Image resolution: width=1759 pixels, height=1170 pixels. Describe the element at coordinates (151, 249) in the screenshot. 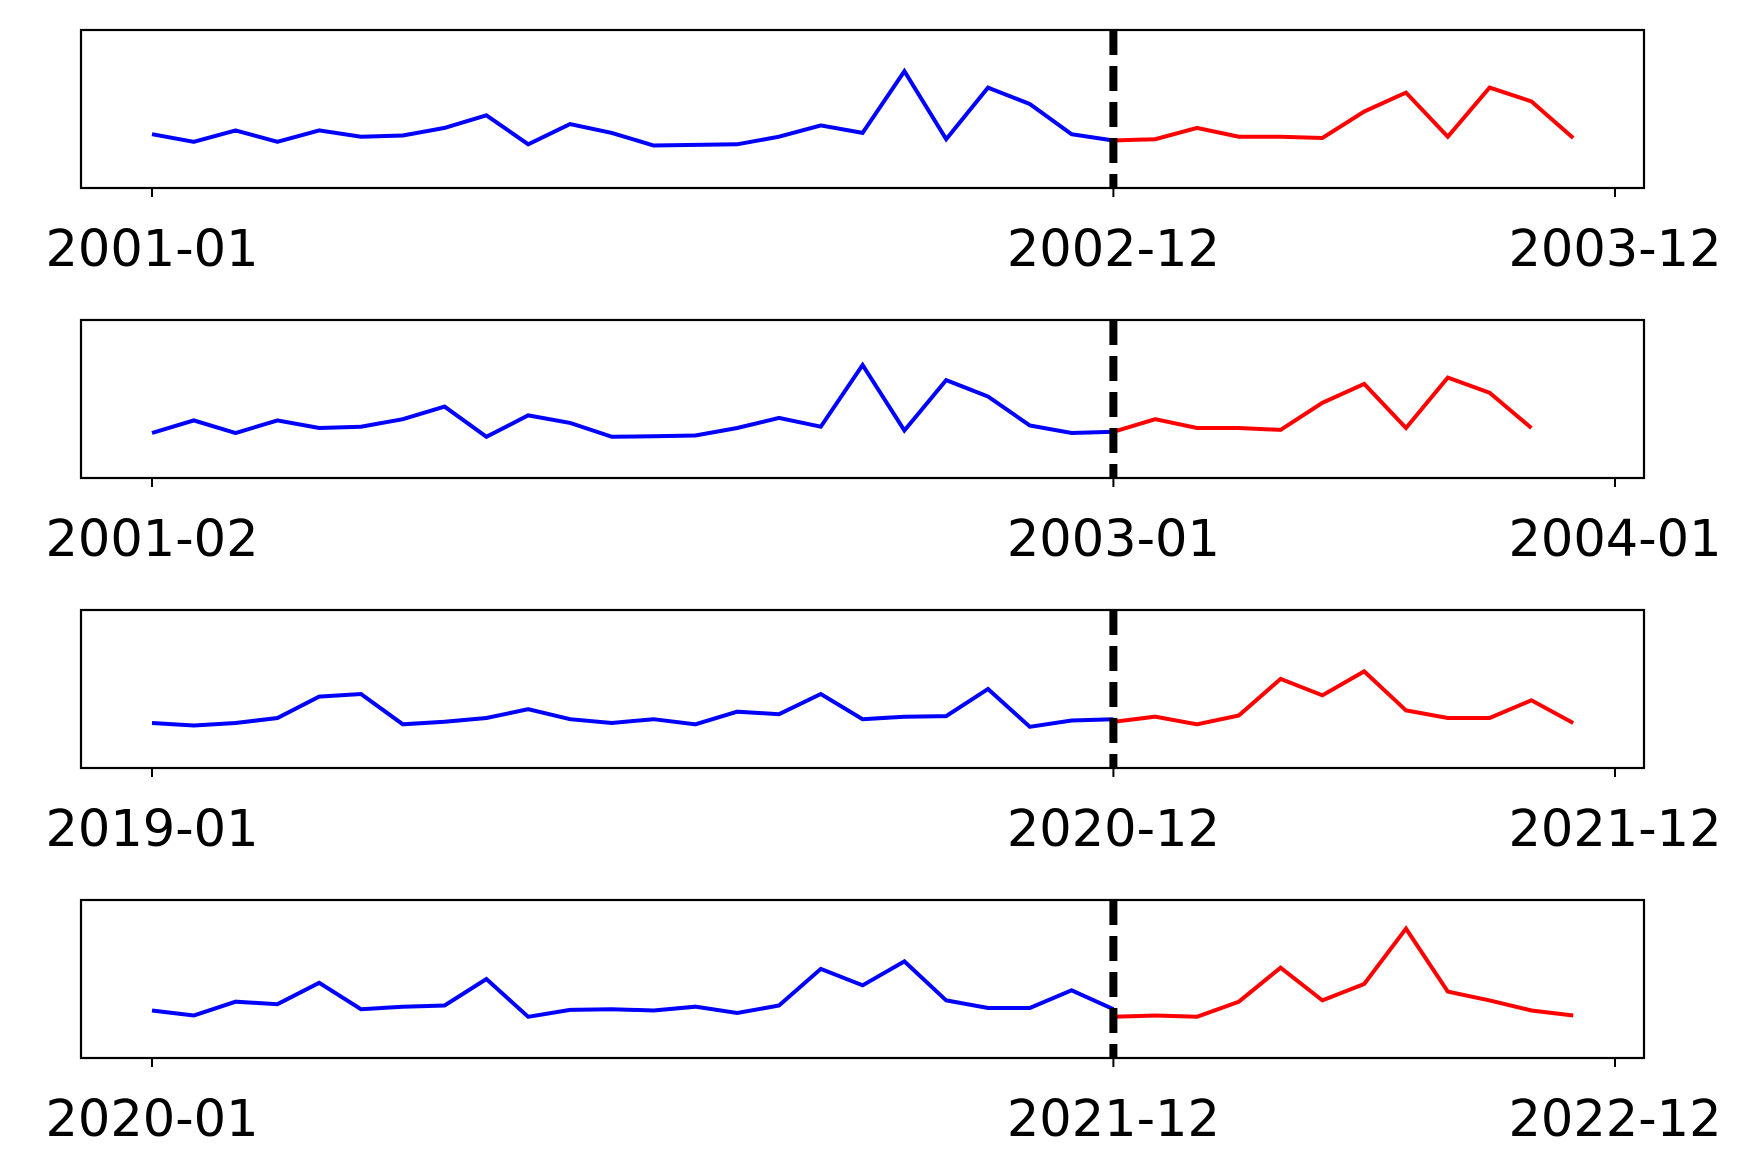

I see `x-tick-label: 2001-01` at that location.